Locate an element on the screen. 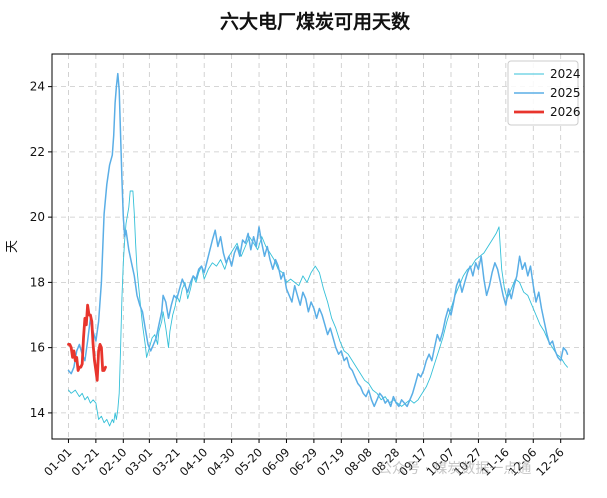 This screenshot has height=498, width=607. x-tick-label: 05-20 is located at coordinates (249, 462).